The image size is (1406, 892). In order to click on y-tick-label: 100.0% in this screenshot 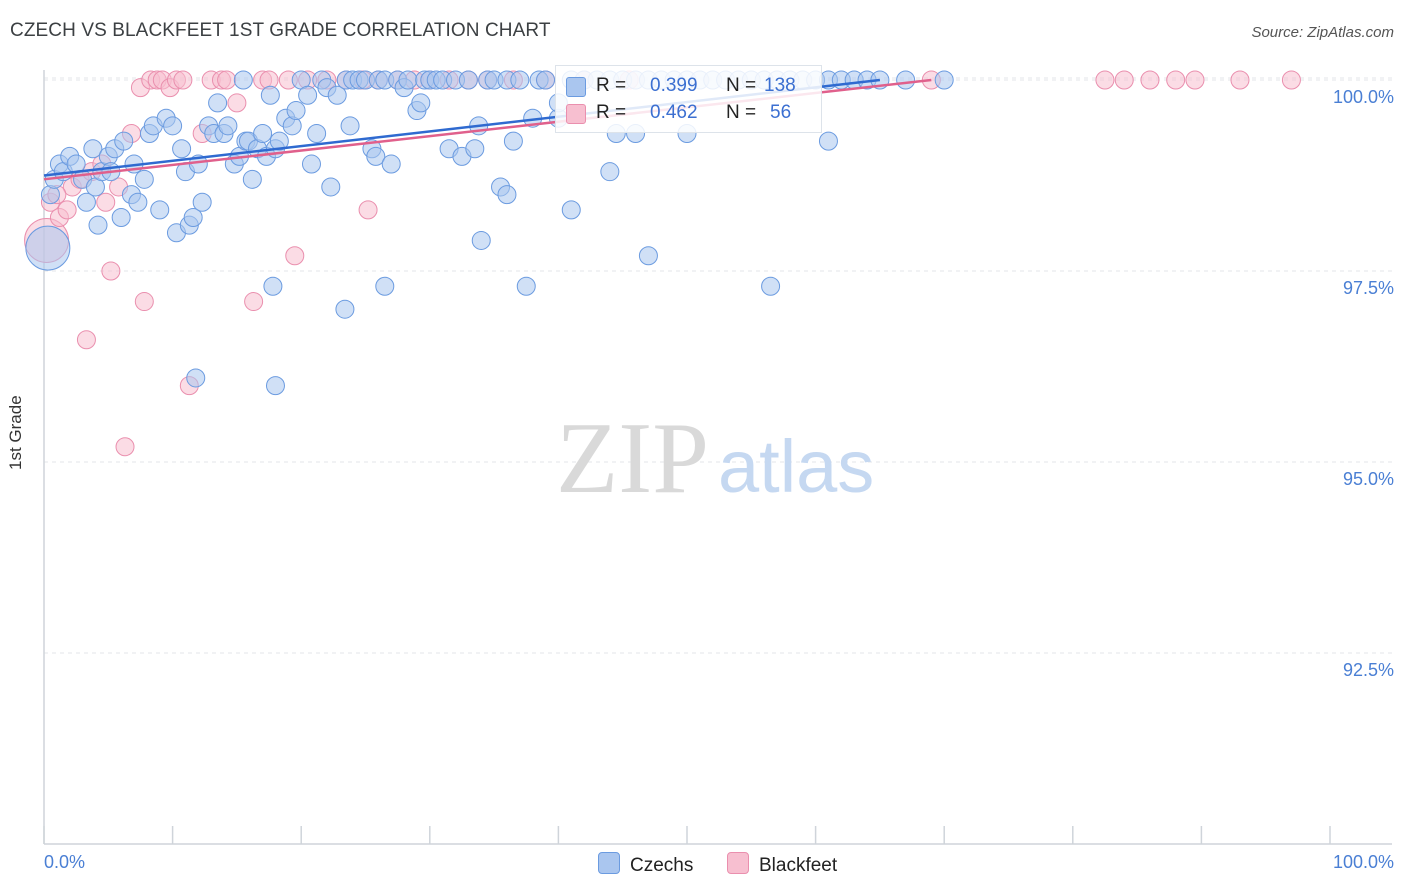, I will do `click(1363, 97)`.